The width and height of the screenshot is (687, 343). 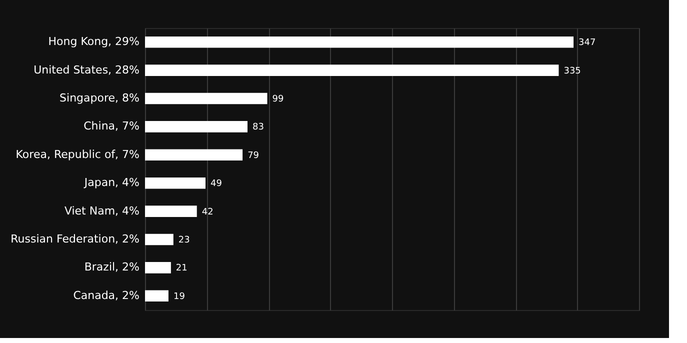 What do you see at coordinates (184, 241) in the screenshot?
I see `data-label: 23` at bounding box center [184, 241].